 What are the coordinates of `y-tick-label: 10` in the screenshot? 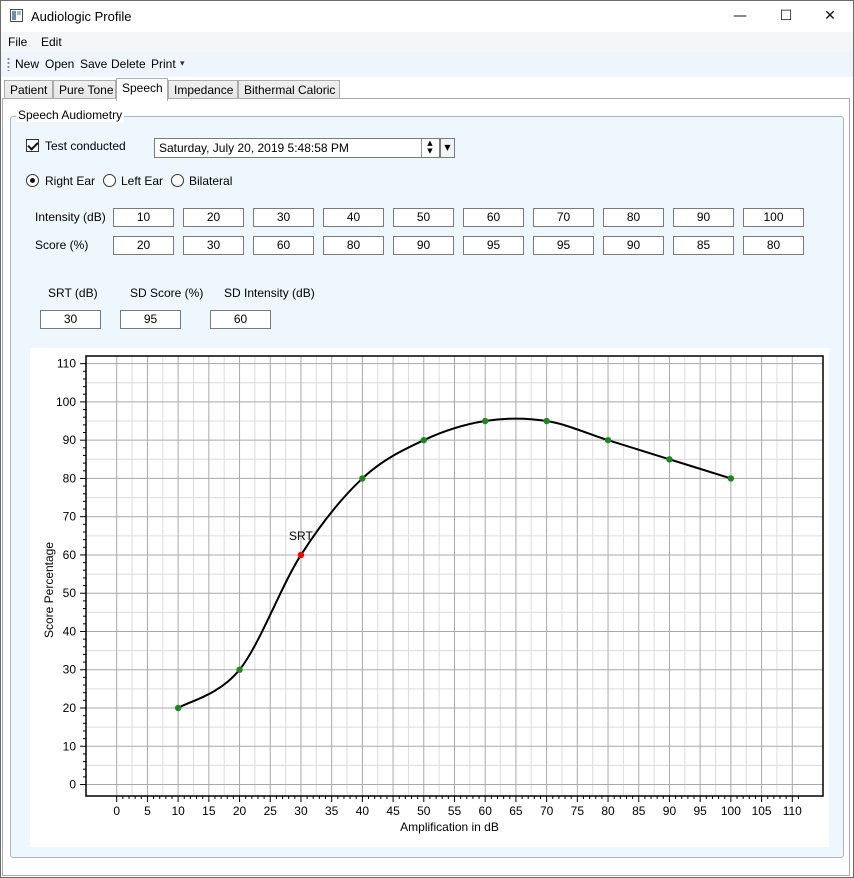 It's located at (70, 746).